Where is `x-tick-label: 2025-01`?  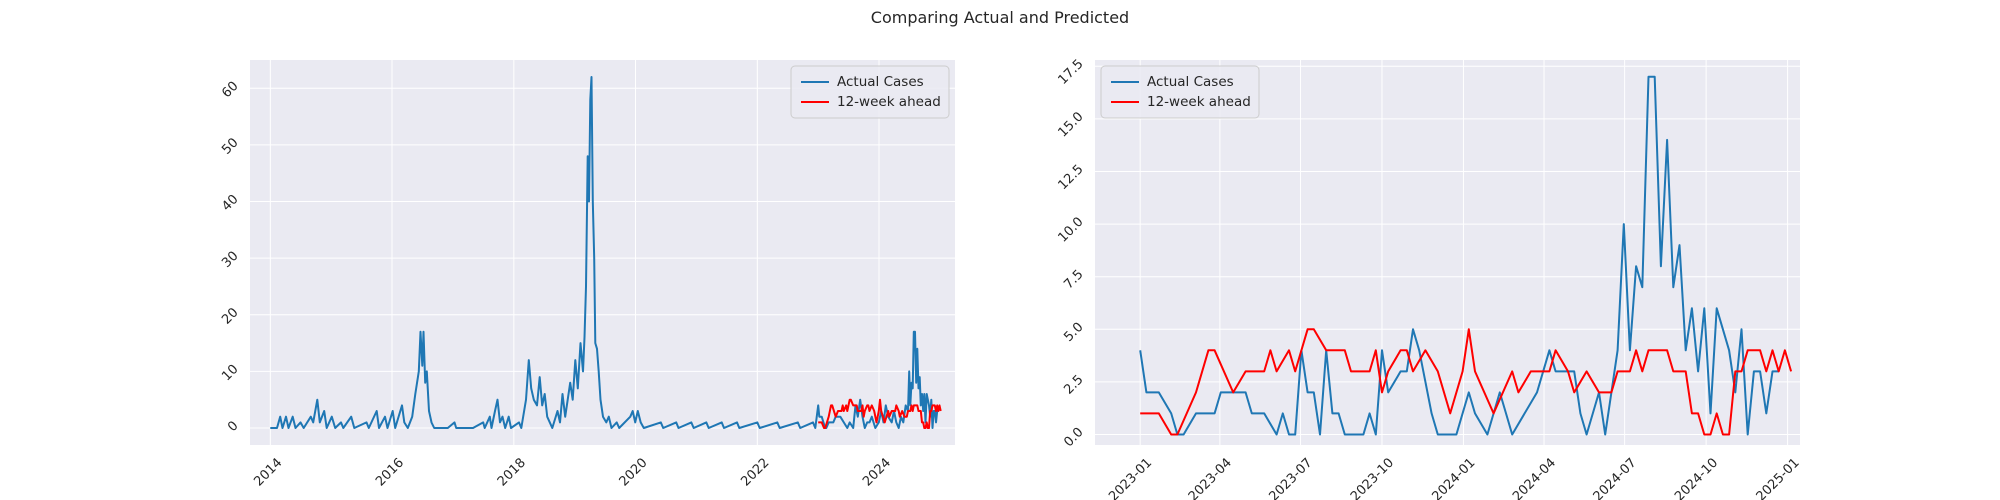
x-tick-label: 2025-01 is located at coordinates (1778, 477).